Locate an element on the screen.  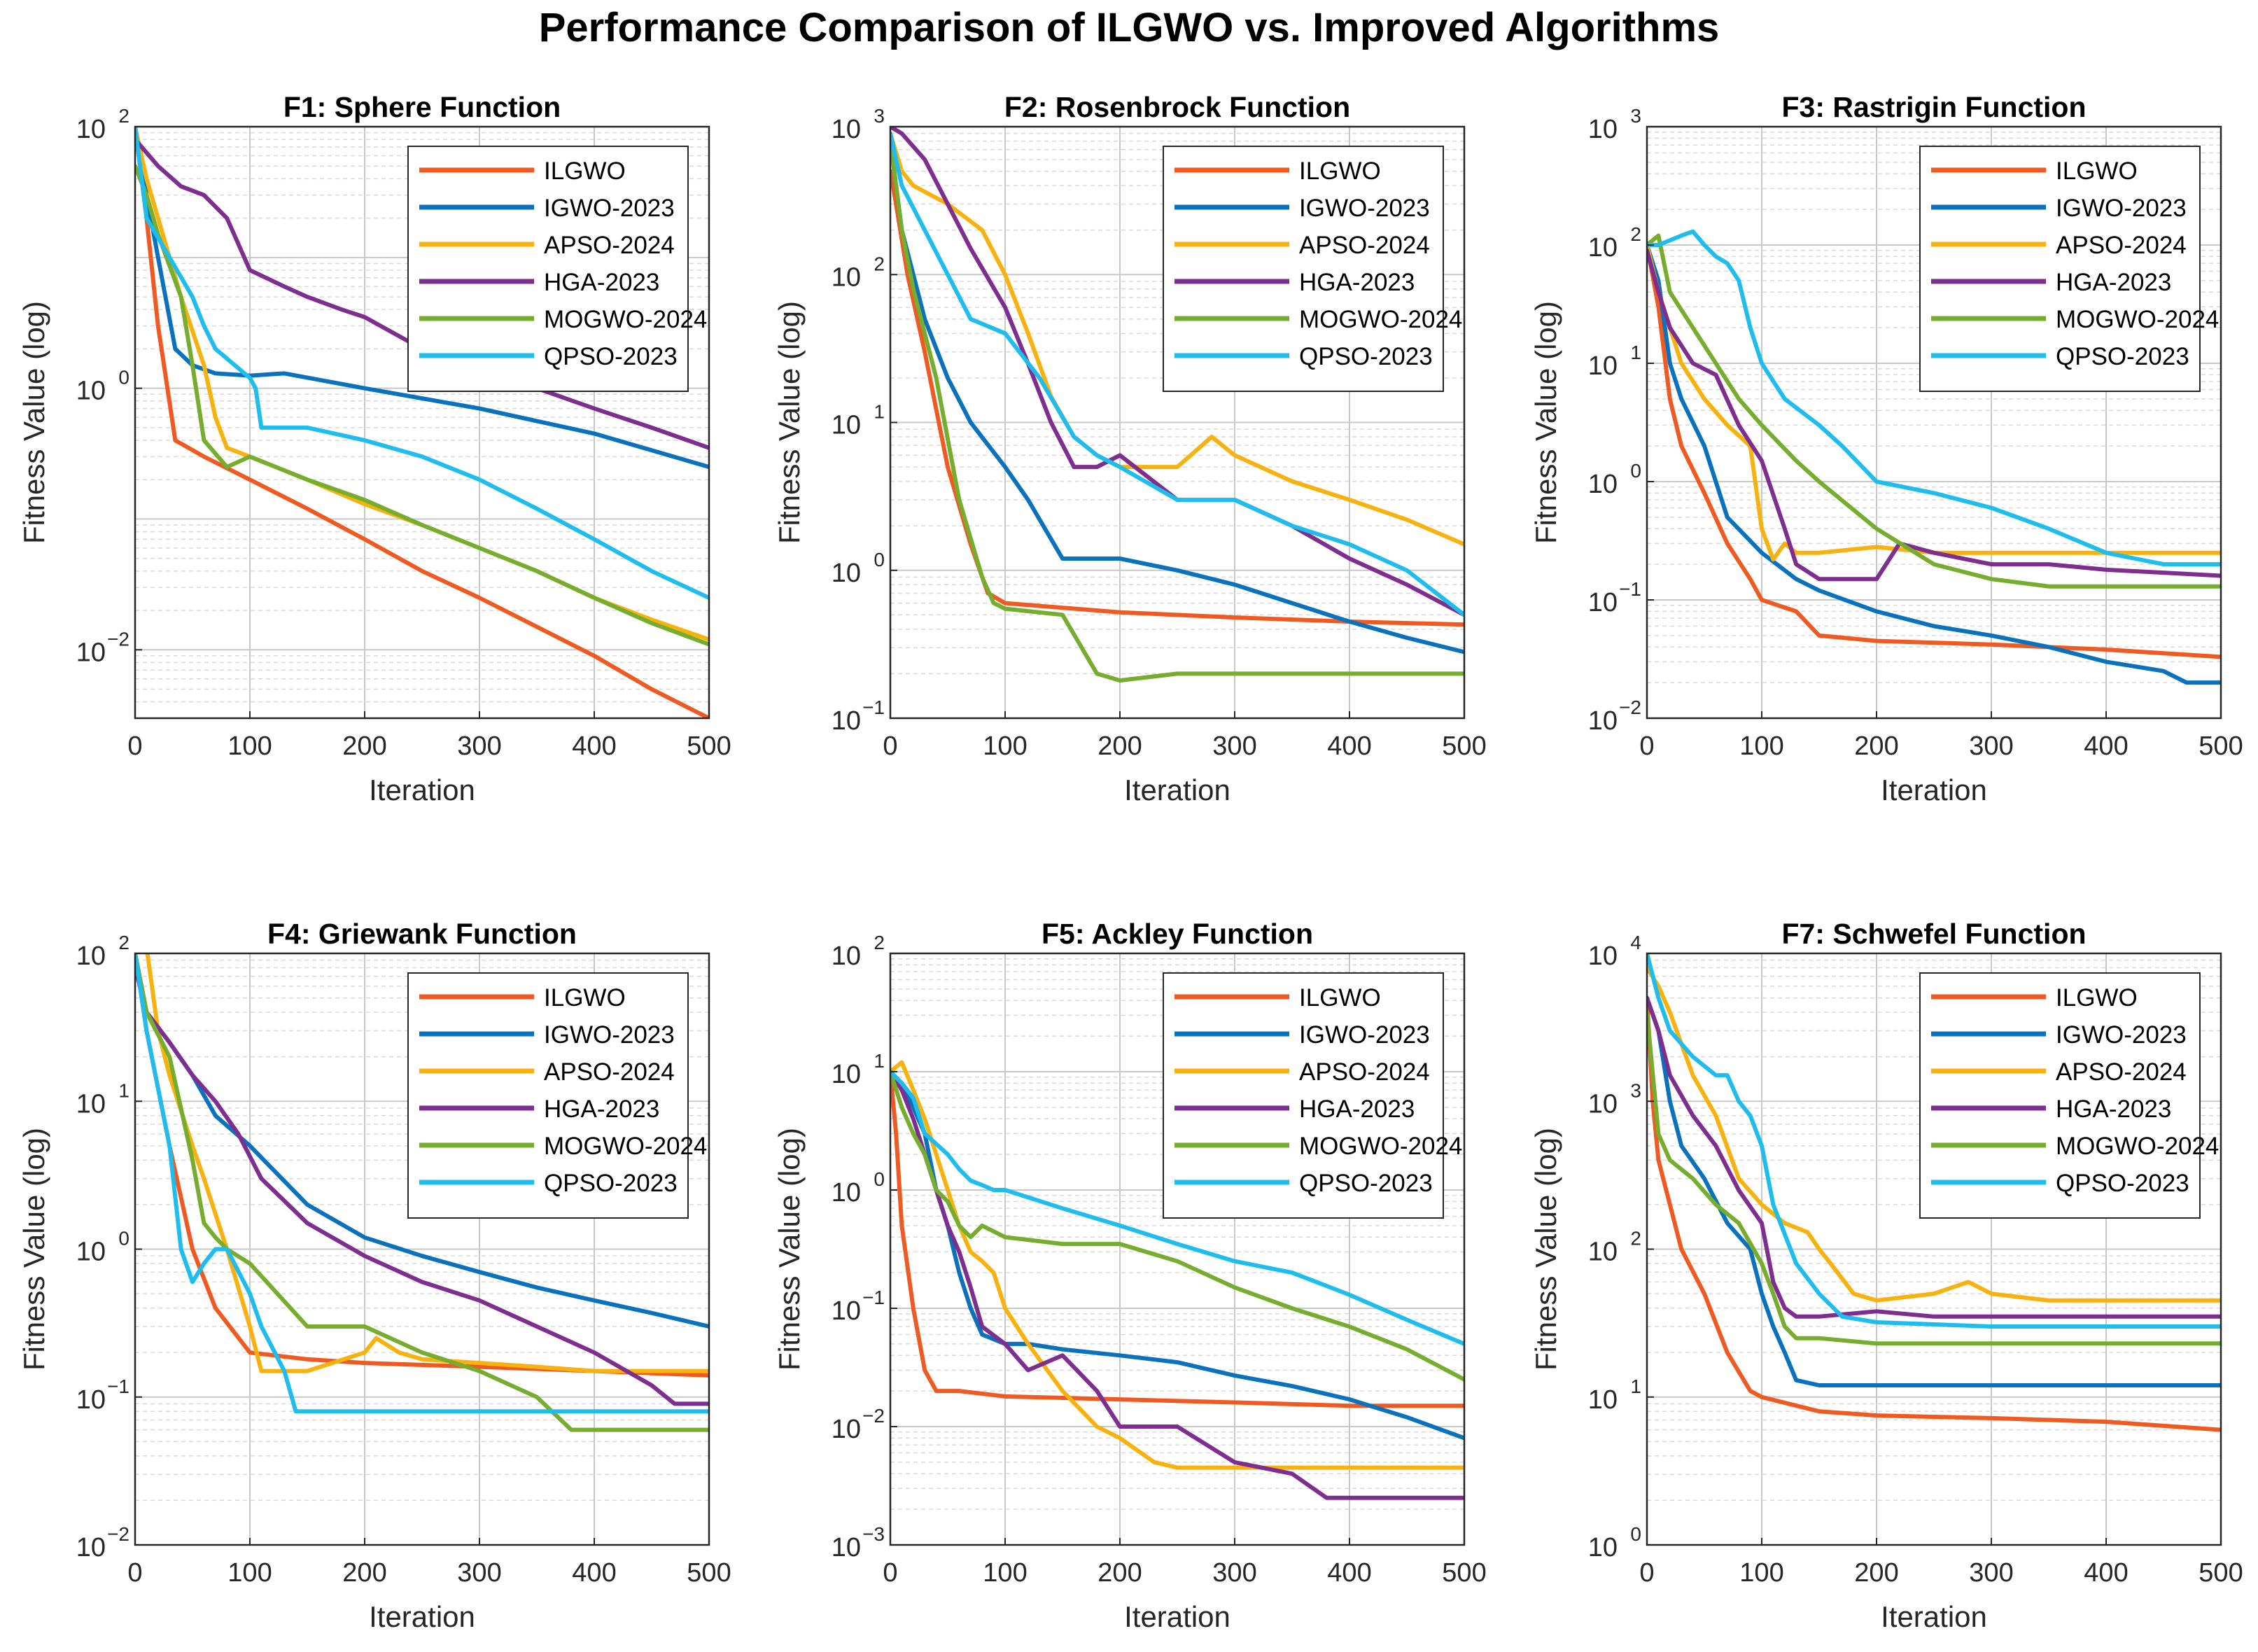
minor-grid is located at coordinates (1934, 407).